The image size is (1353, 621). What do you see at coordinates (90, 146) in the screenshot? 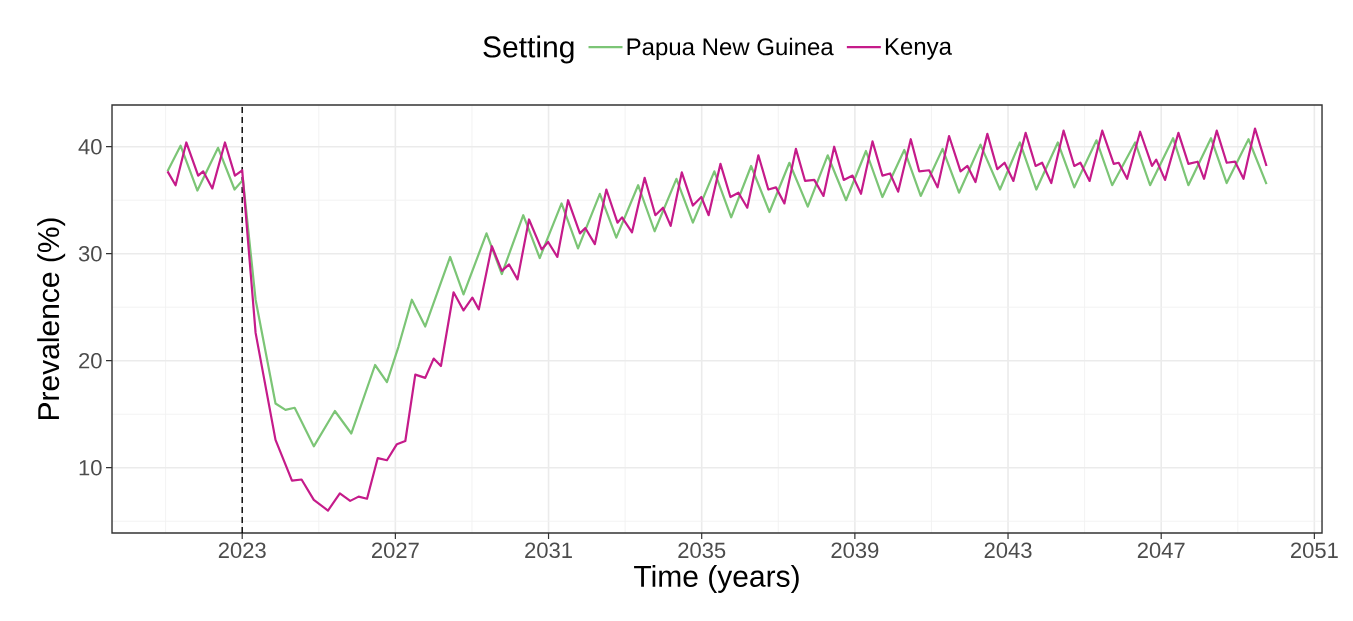
I see `y-tick-label: 40` at bounding box center [90, 146].